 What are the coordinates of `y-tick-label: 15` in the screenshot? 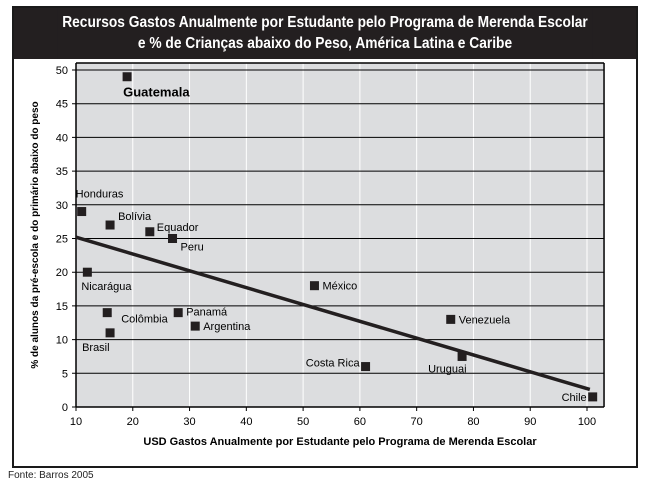 It's located at (62, 307).